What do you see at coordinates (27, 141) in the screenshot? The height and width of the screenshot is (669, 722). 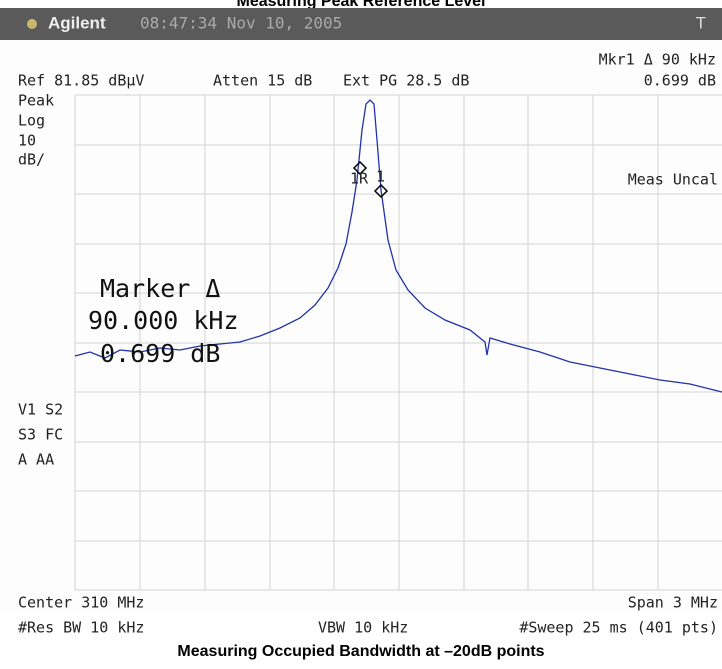 I see `left-label: 10` at bounding box center [27, 141].